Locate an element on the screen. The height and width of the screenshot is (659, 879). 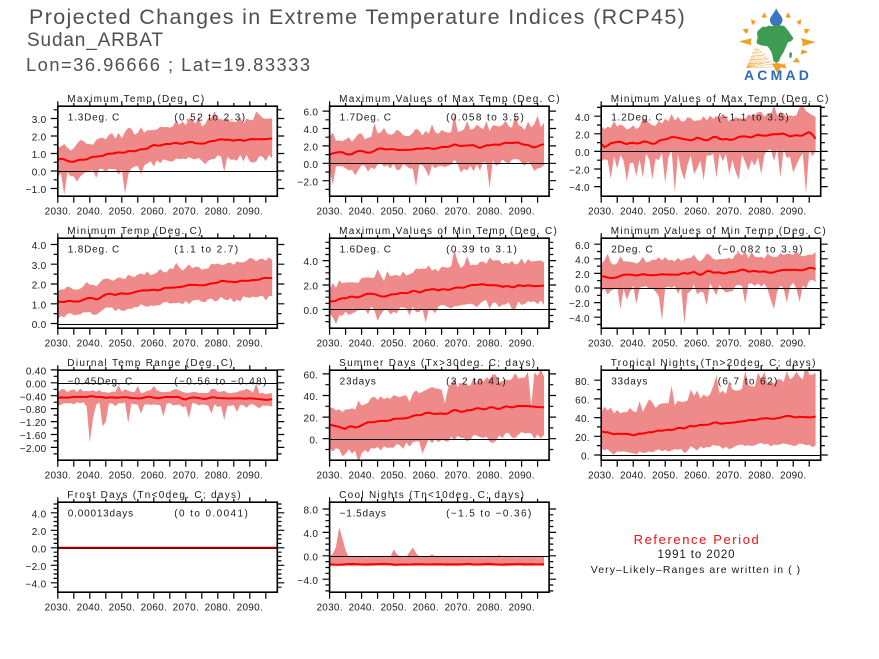
svg-text: 1.6Deg. C is located at coordinates (366, 250).